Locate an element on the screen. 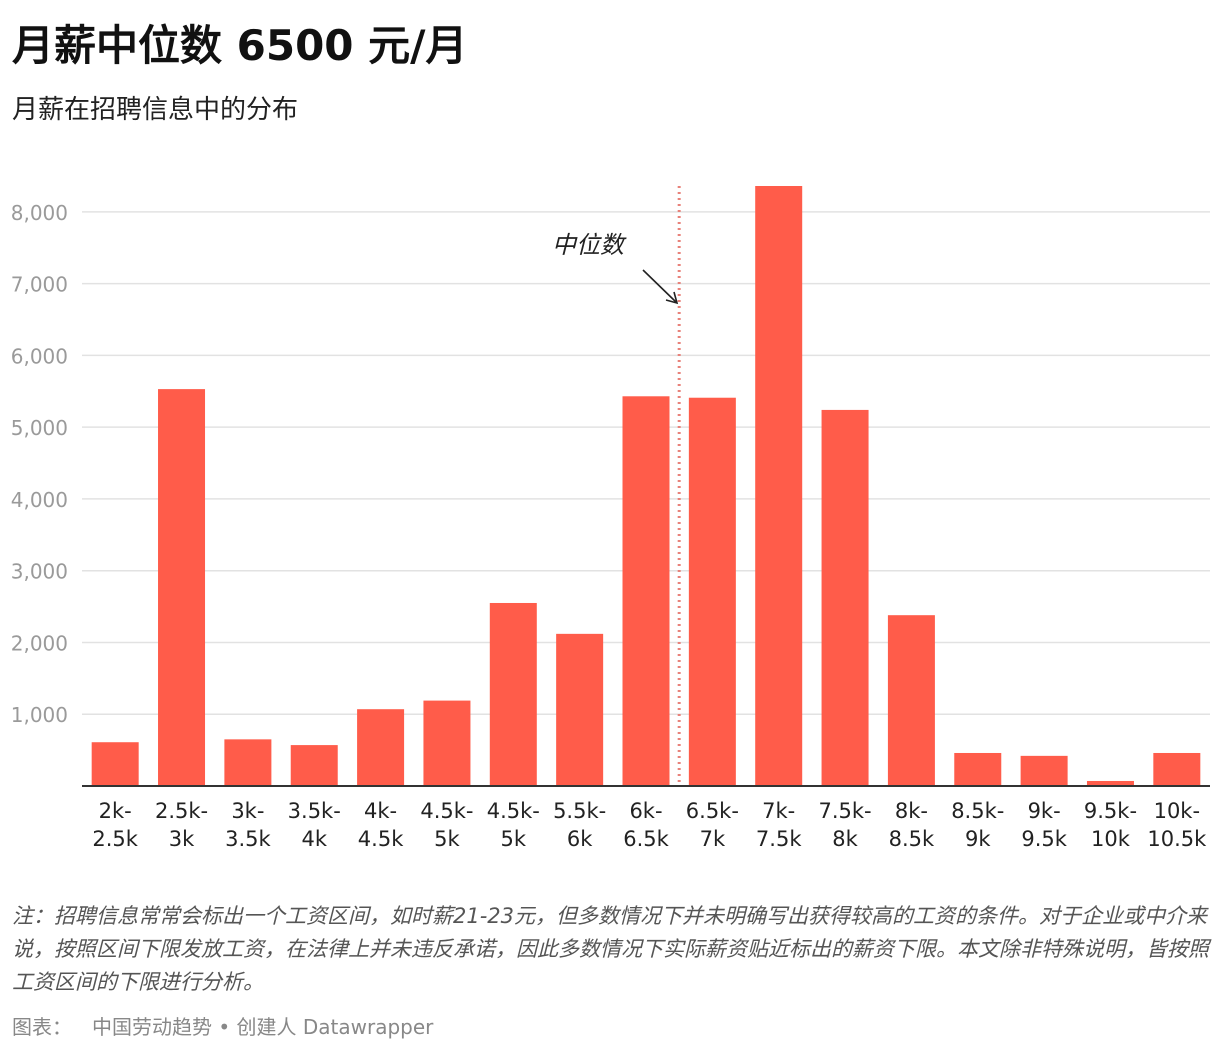 This screenshot has height=1052, width=1220. annotation-arrow is located at coordinates (660, 286).